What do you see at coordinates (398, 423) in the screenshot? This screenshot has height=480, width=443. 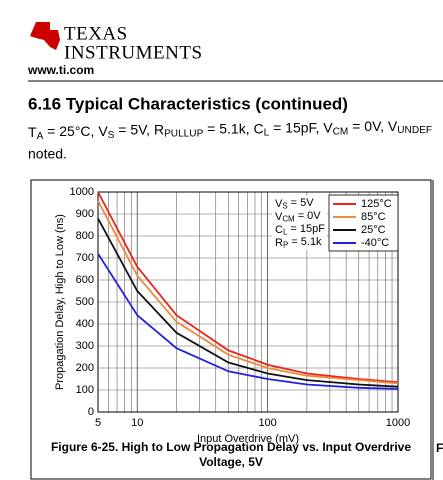 I see `x-tick-label: 1000` at bounding box center [398, 423].